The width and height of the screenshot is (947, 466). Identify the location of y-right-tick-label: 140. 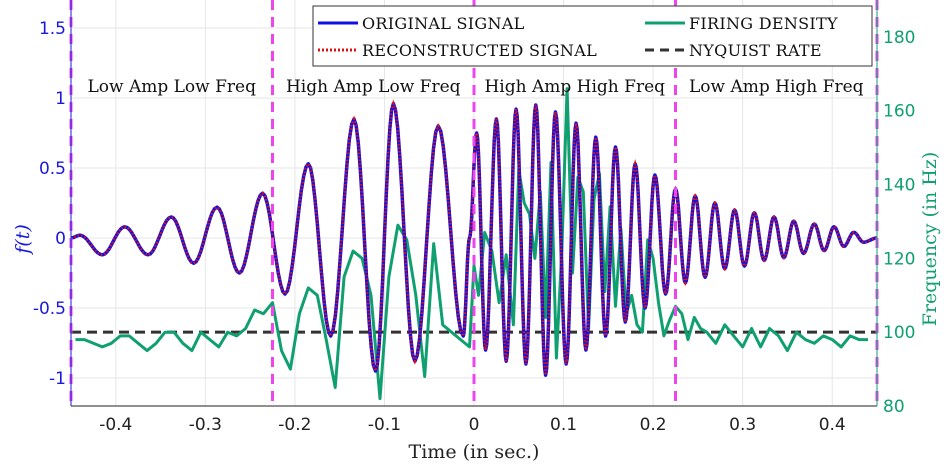
(899, 186).